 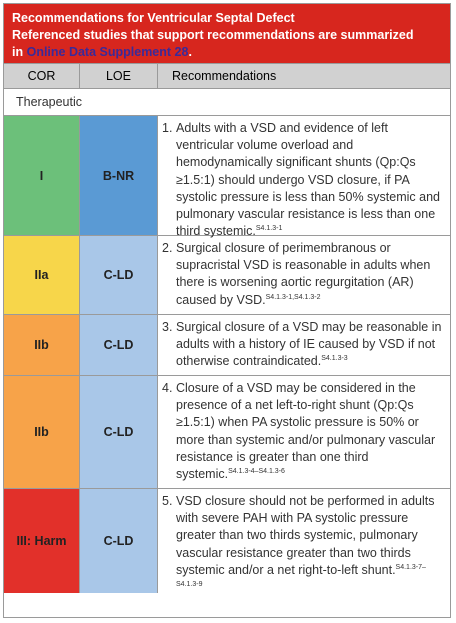 I want to click on column-header-loe: LOE, so click(x=119, y=76).